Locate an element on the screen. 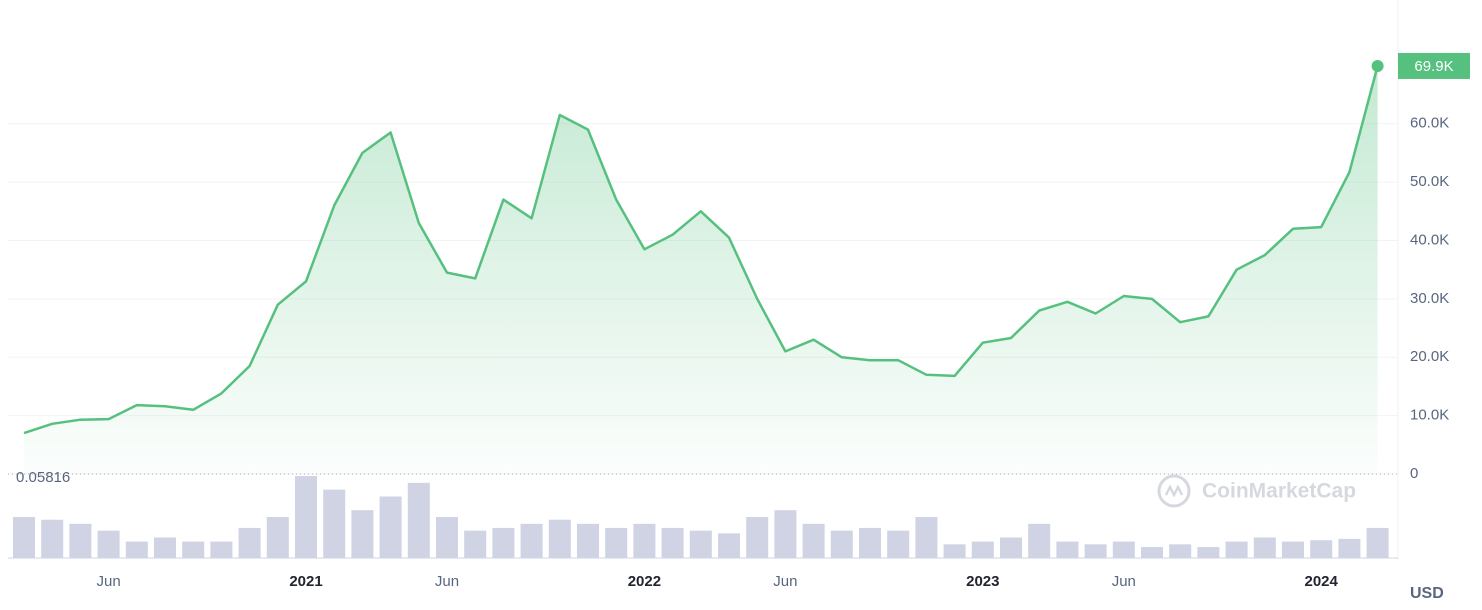 Image resolution: width=1482 pixels, height=610 pixels. price-tag is located at coordinates (1434, 65).